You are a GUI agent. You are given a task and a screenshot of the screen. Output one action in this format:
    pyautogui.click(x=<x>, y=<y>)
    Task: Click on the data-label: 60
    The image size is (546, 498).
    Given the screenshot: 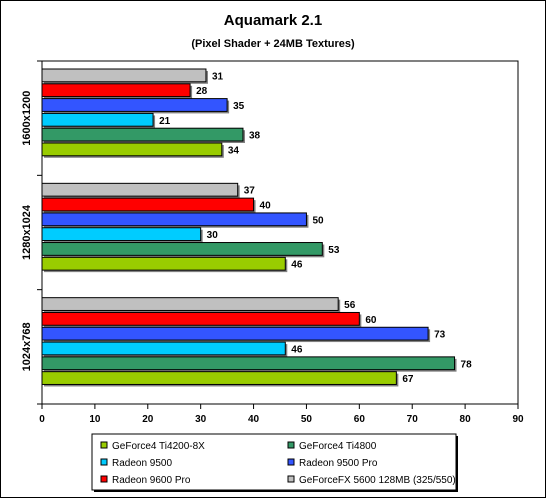 What is the action you would take?
    pyautogui.click(x=371, y=320)
    